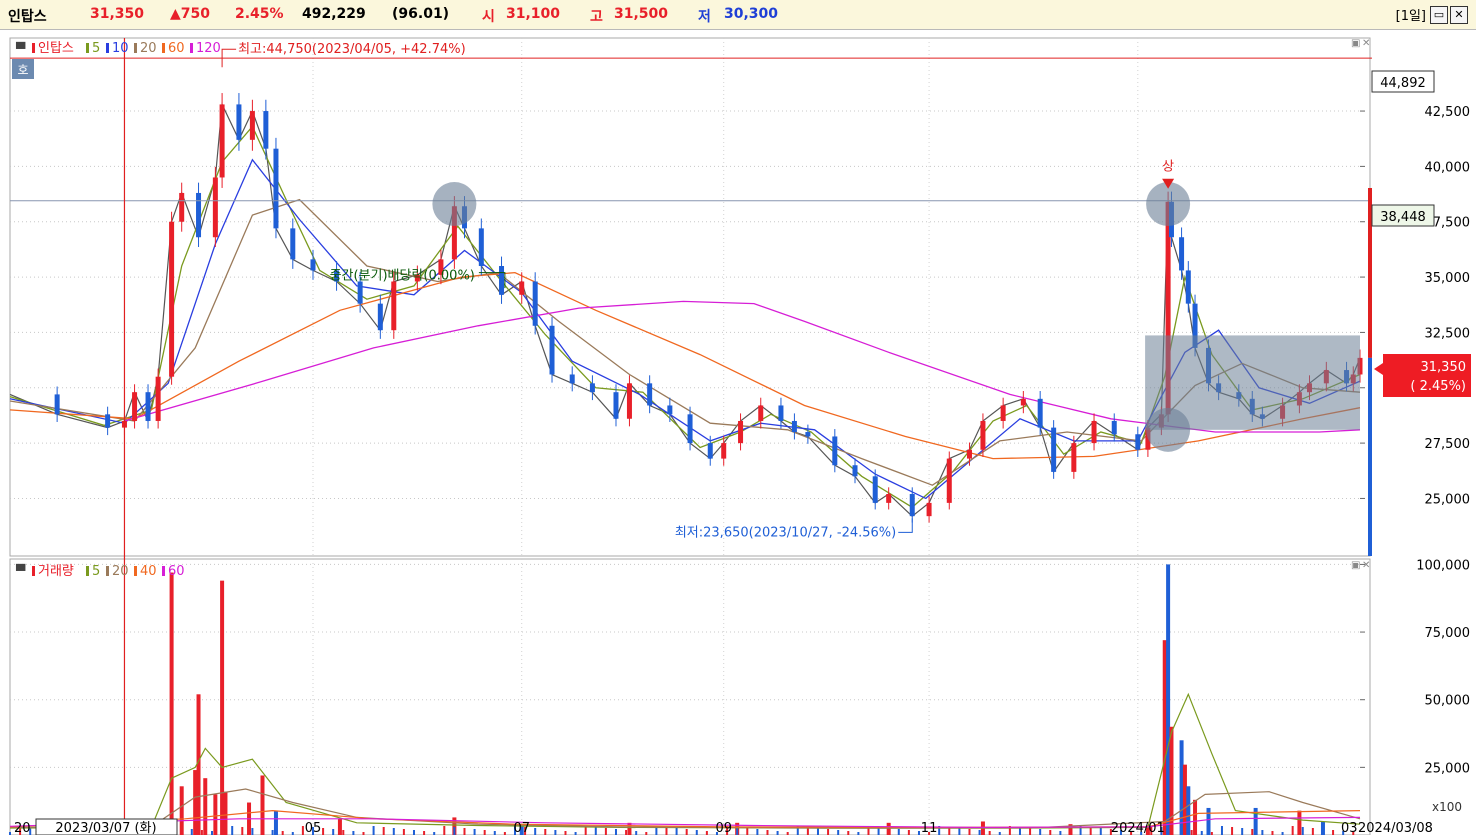 This screenshot has height=835, width=1476. What do you see at coordinates (20, 570) in the screenshot?
I see `volume-panel-menu-icon: ▀` at bounding box center [20, 570].